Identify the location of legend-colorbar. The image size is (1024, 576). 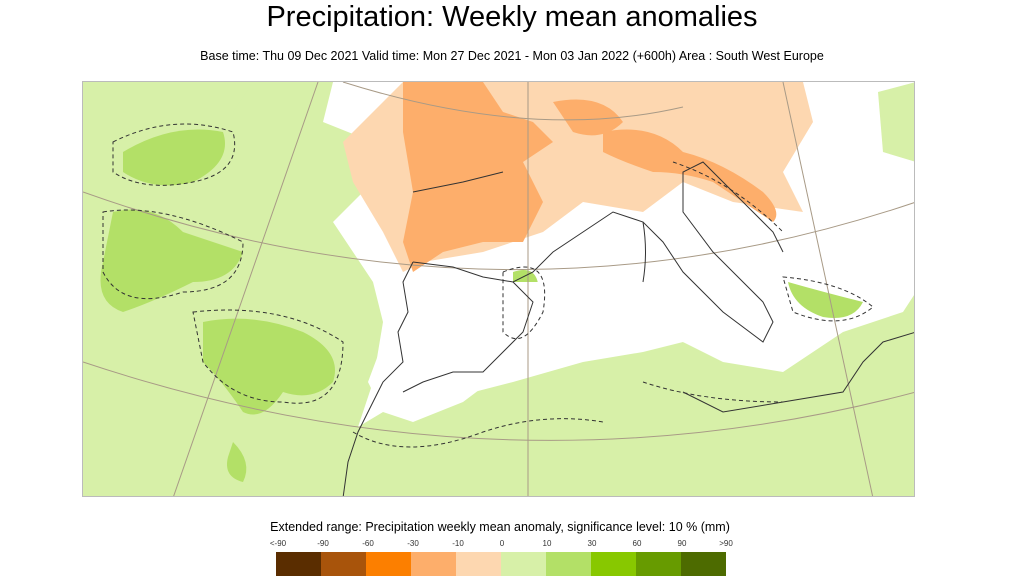
(501, 564).